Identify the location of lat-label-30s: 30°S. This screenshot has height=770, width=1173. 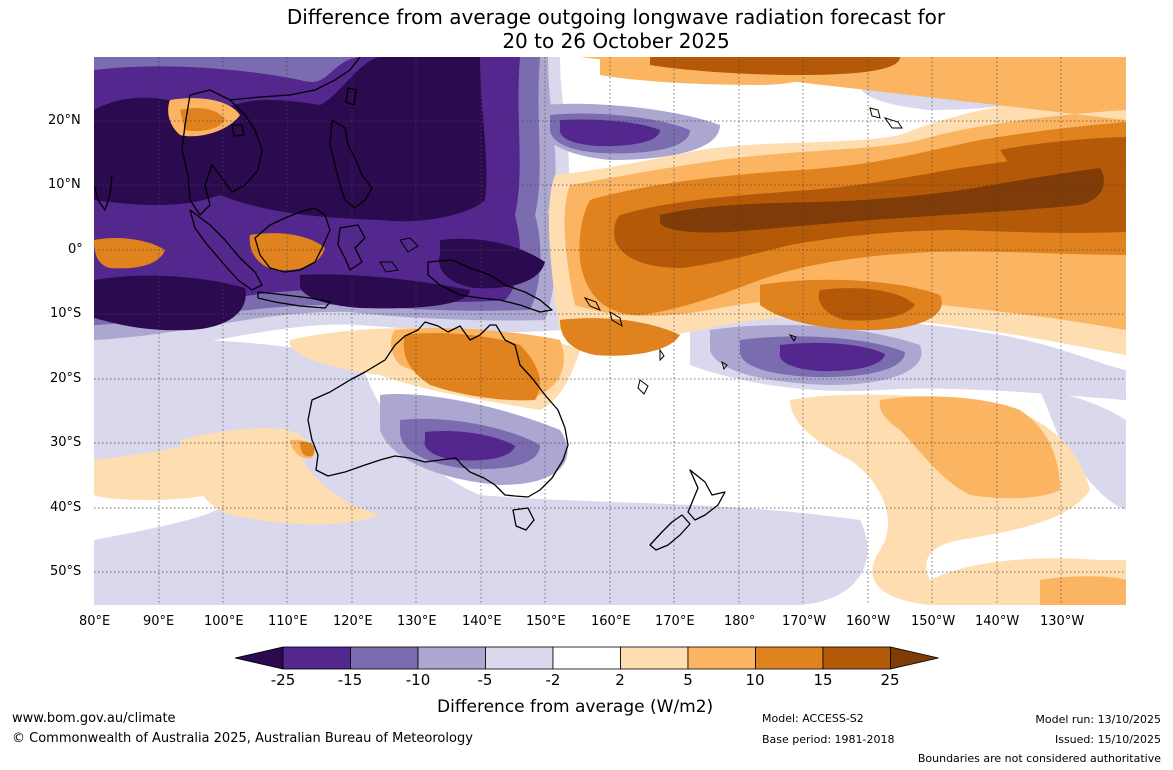
(66, 442).